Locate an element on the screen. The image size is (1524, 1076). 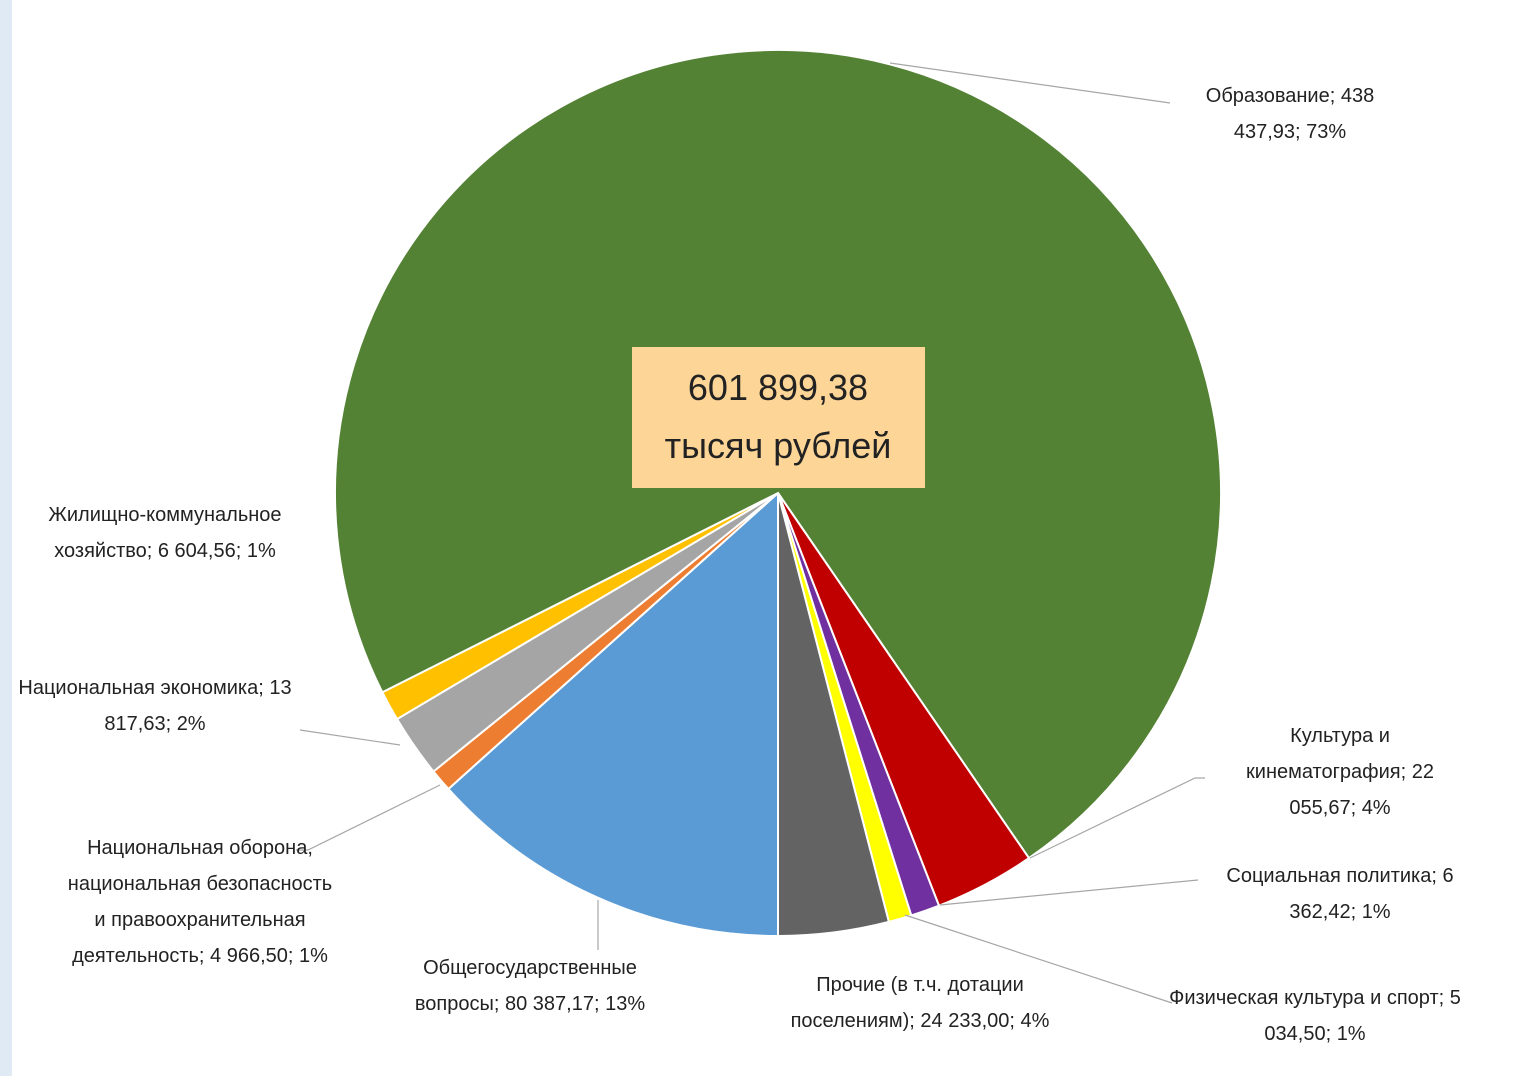
label-part: Образование is located at coordinates (1267, 96).